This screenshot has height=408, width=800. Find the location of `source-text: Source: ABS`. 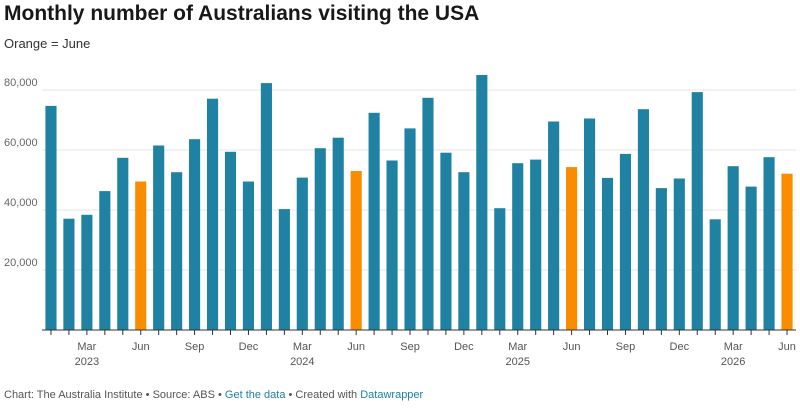

source-text: Source: ABS is located at coordinates (183, 395).